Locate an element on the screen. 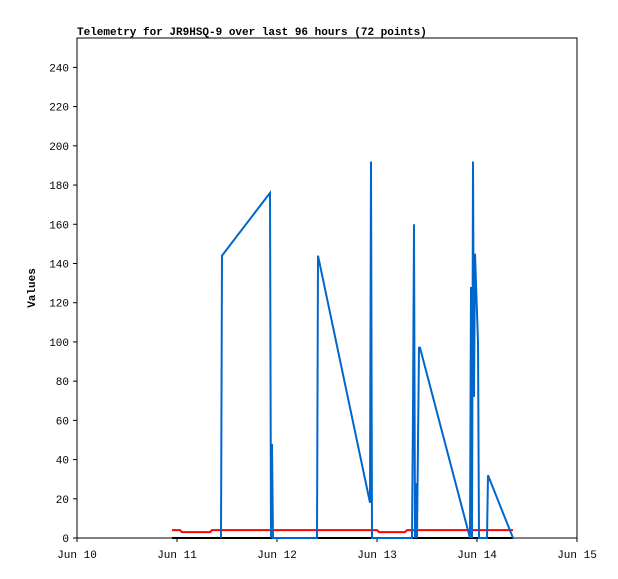 This screenshot has height=579, width=618. x-tick-label: Jun 12 is located at coordinates (277, 556).